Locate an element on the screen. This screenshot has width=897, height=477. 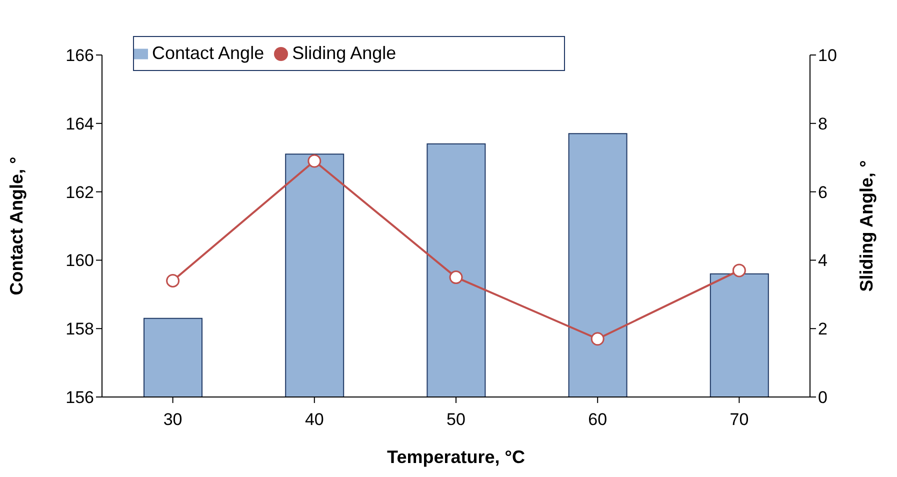
legend-label: Sliding Angle is located at coordinates (344, 53).